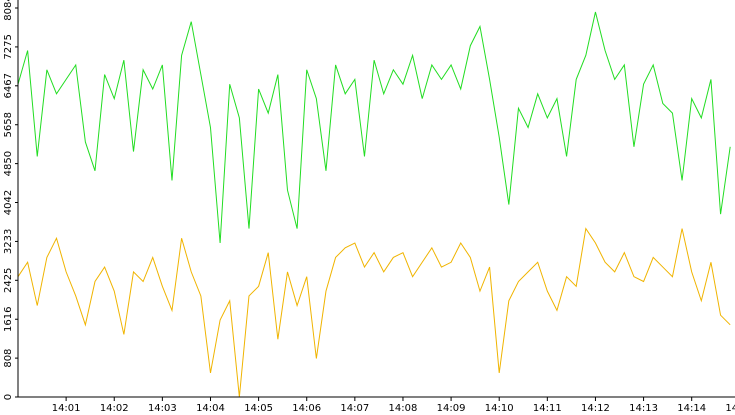  Describe the element at coordinates (8, 85) in the screenshot. I see `y-tick-label: 6467` at that location.